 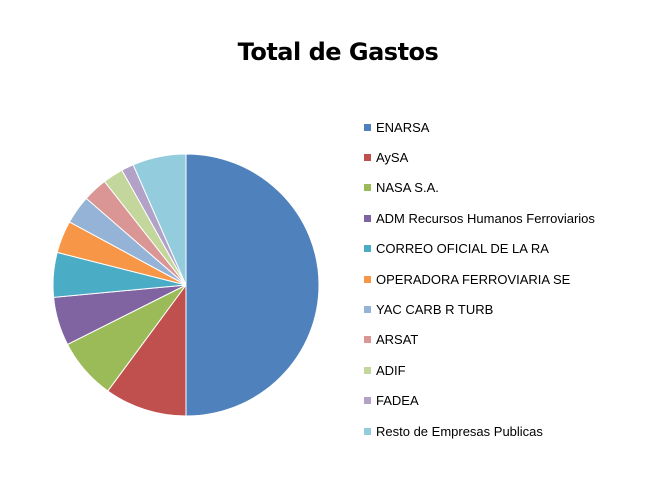 I want to click on legend-item: CORREO OFICIAL DE LA RA, so click(x=479, y=249).